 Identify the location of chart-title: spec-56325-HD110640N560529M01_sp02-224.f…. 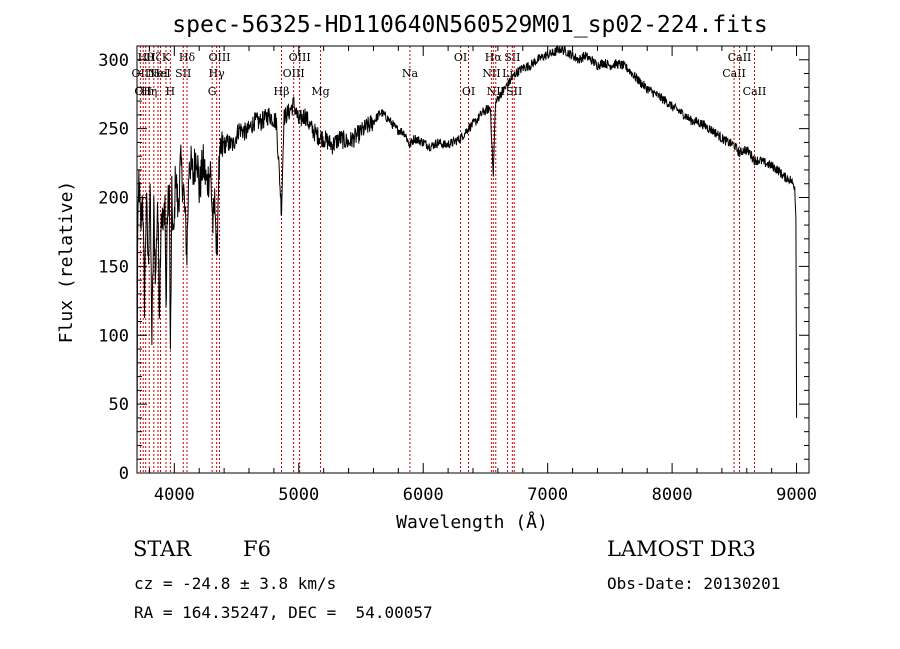
(469, 25).